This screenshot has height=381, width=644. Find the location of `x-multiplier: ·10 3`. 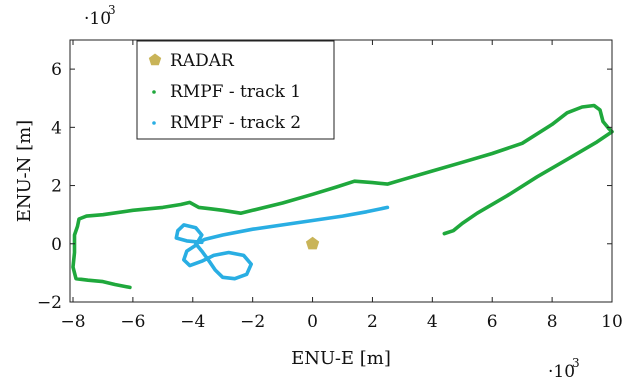

x-multiplier: ·10 3 is located at coordinates (564, 368).